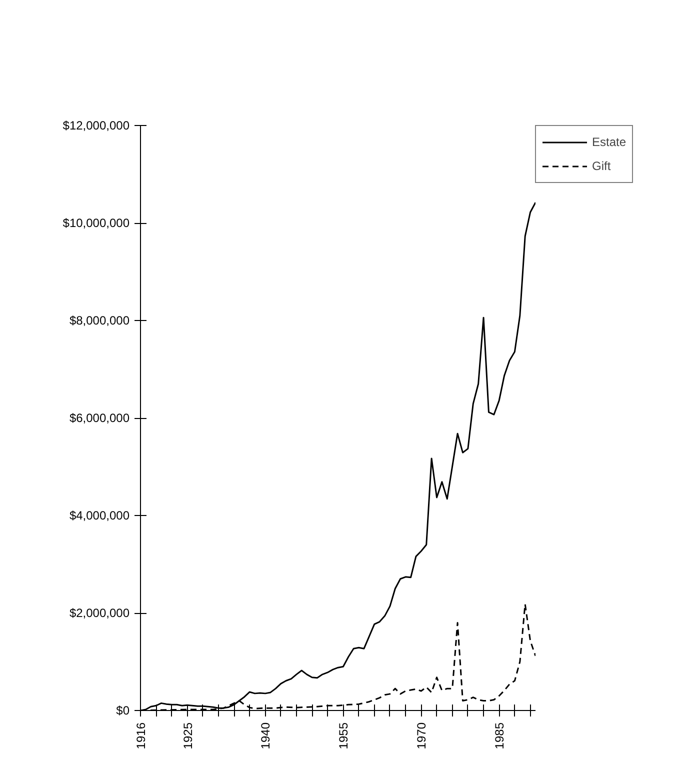 This screenshot has height=765, width=697. What do you see at coordinates (609, 142) in the screenshot?
I see `legend-label: Estate` at bounding box center [609, 142].